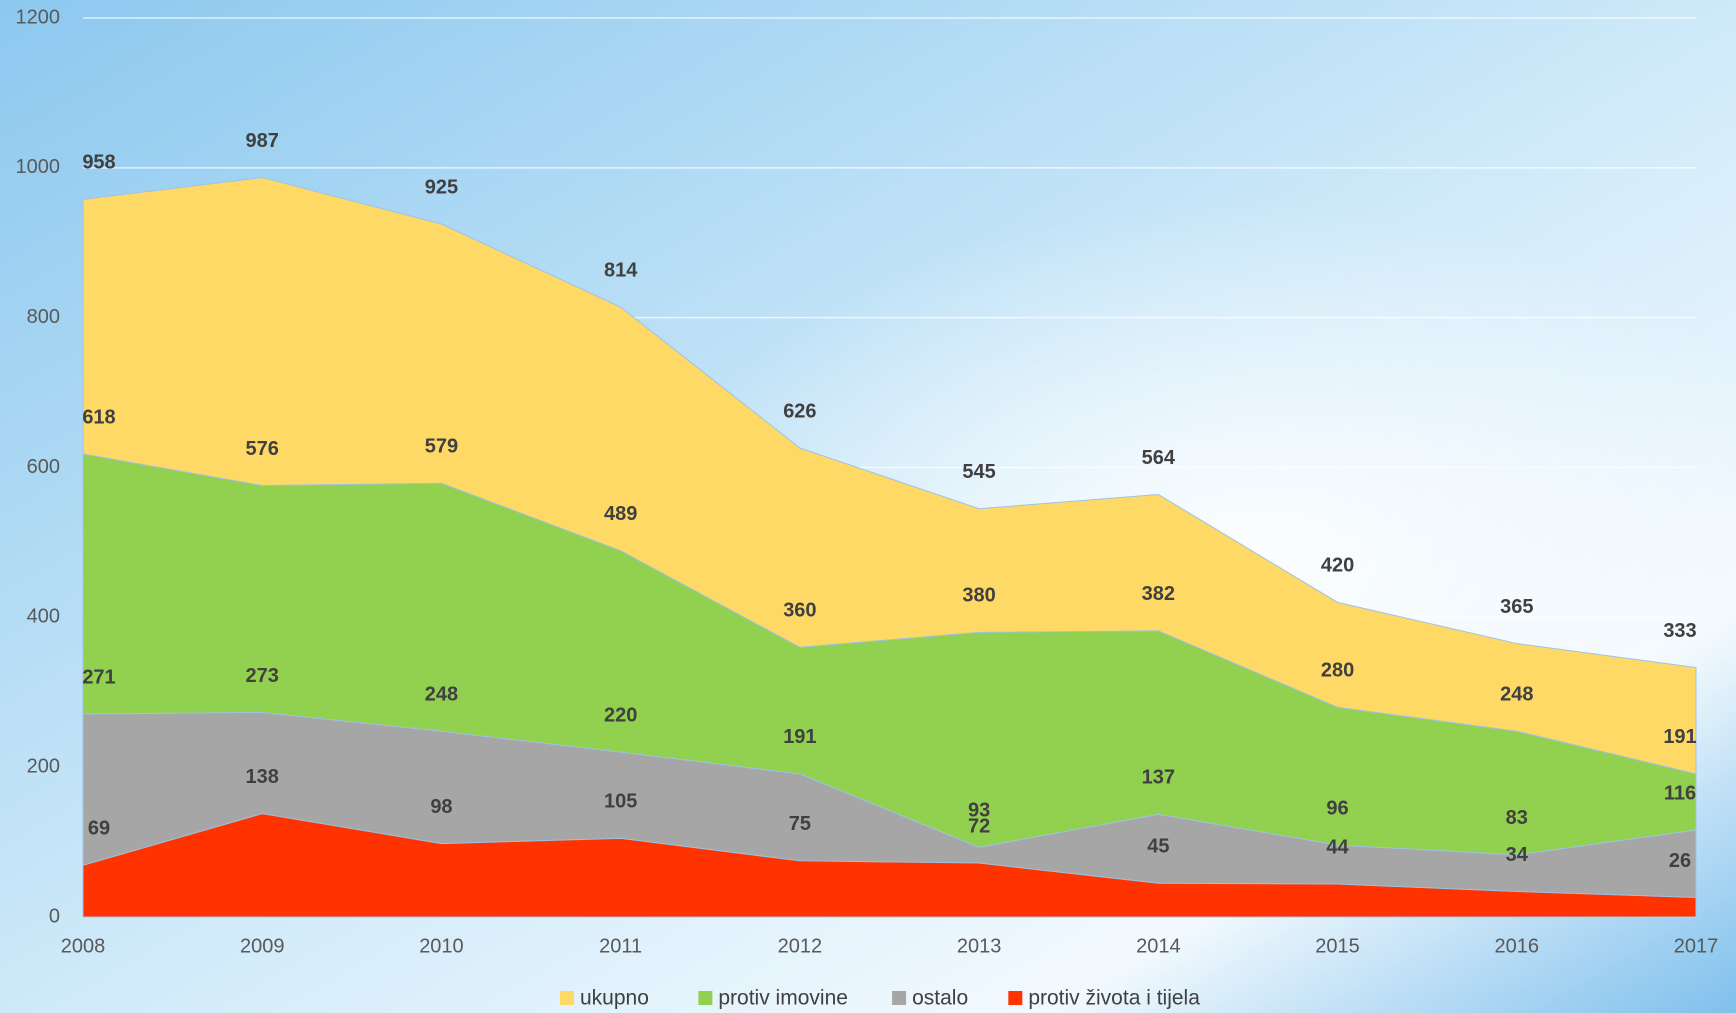 The height and width of the screenshot is (1013, 1736). What do you see at coordinates (98, 163) in the screenshot?
I see `value-label: 958` at bounding box center [98, 163].